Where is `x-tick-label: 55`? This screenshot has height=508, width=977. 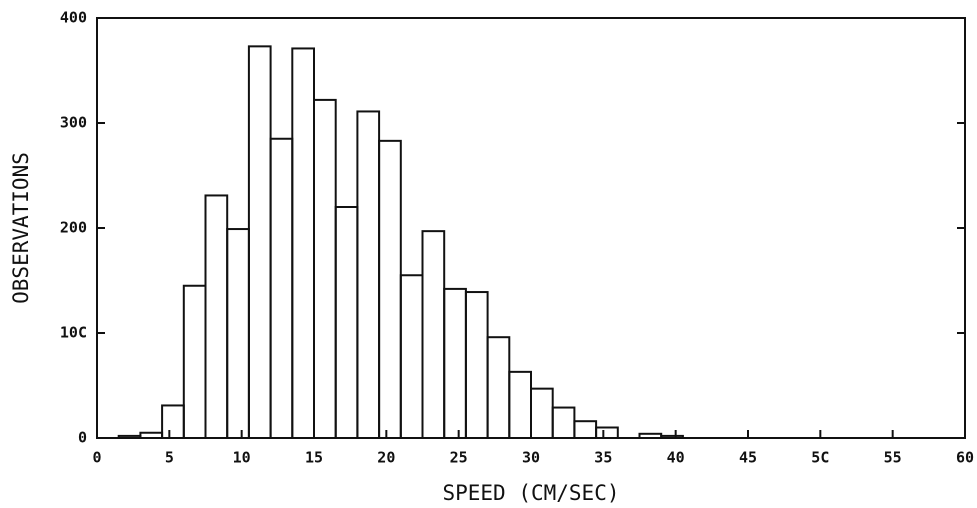
x-tick-label: 55 is located at coordinates (893, 458).